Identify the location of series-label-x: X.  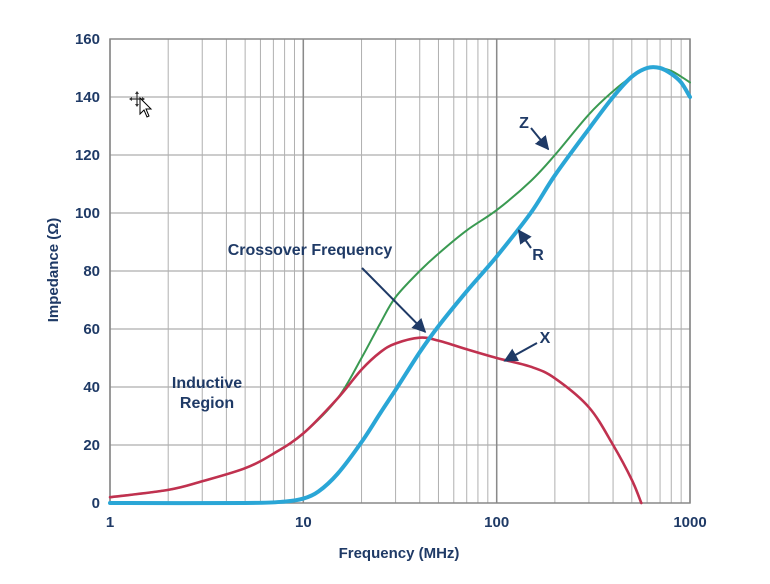
(545, 338).